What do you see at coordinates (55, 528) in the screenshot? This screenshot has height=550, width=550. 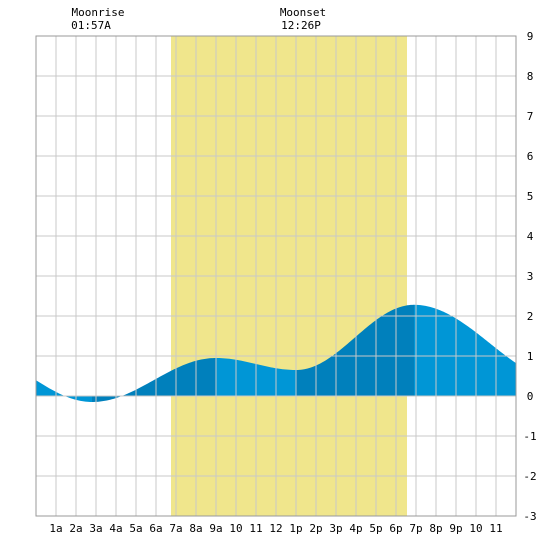 I see `x-tick-label: 1a` at bounding box center [55, 528].